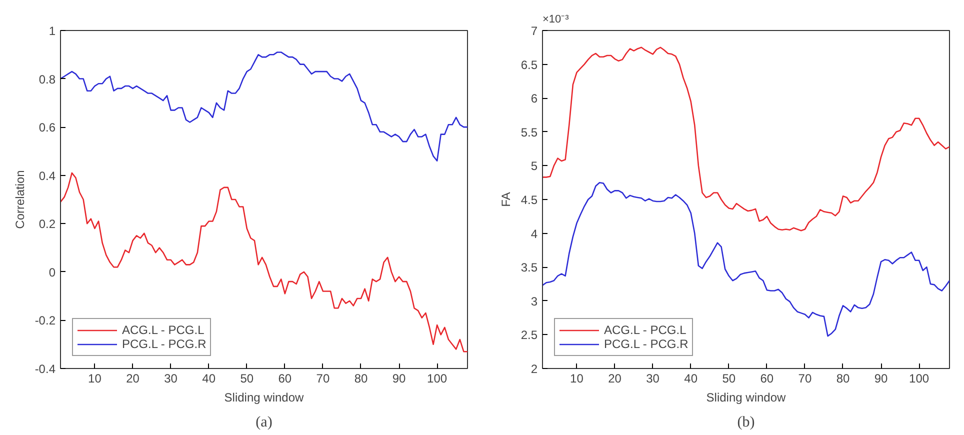 This screenshot has width=964, height=435. Describe the element at coordinates (529, 132) in the screenshot. I see `y-tick-label: 5.5` at that location.